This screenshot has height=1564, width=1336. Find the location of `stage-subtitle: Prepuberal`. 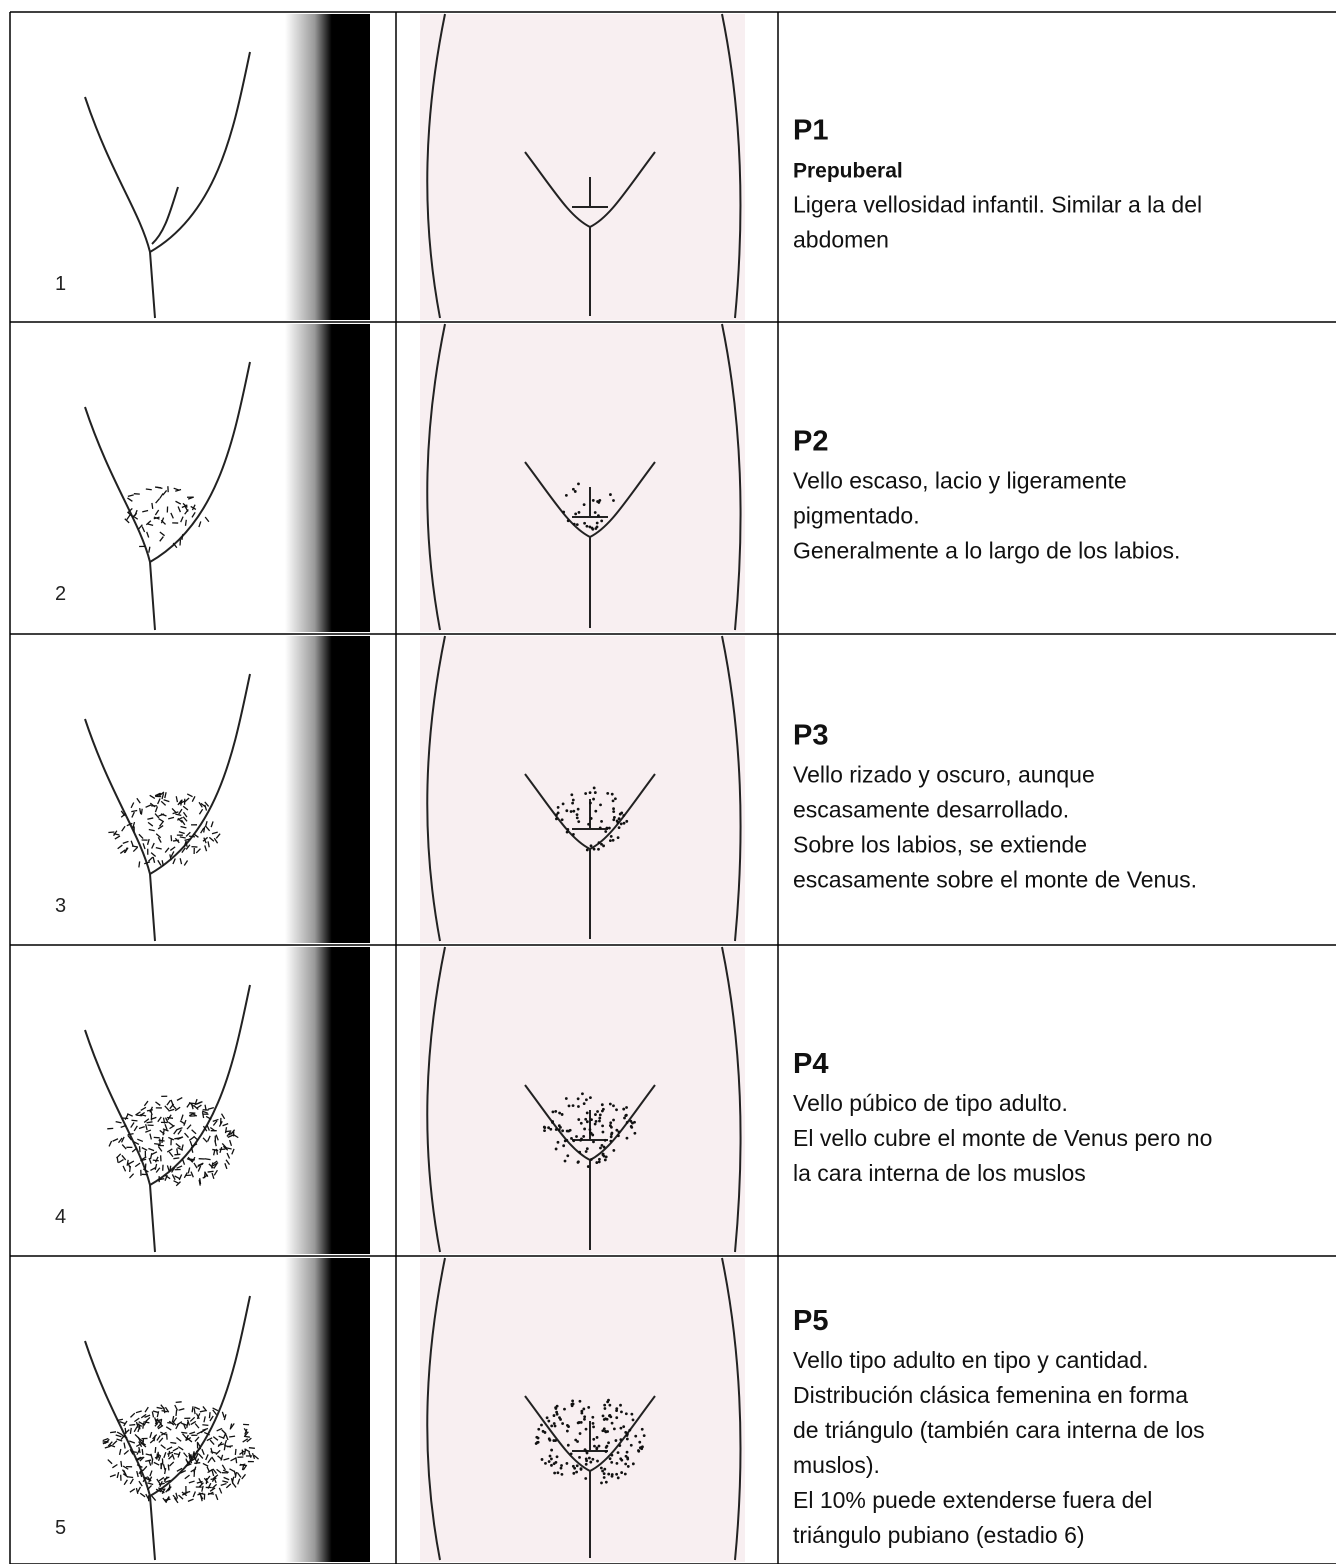

stage-subtitle: Prepuberal is located at coordinates (848, 171).